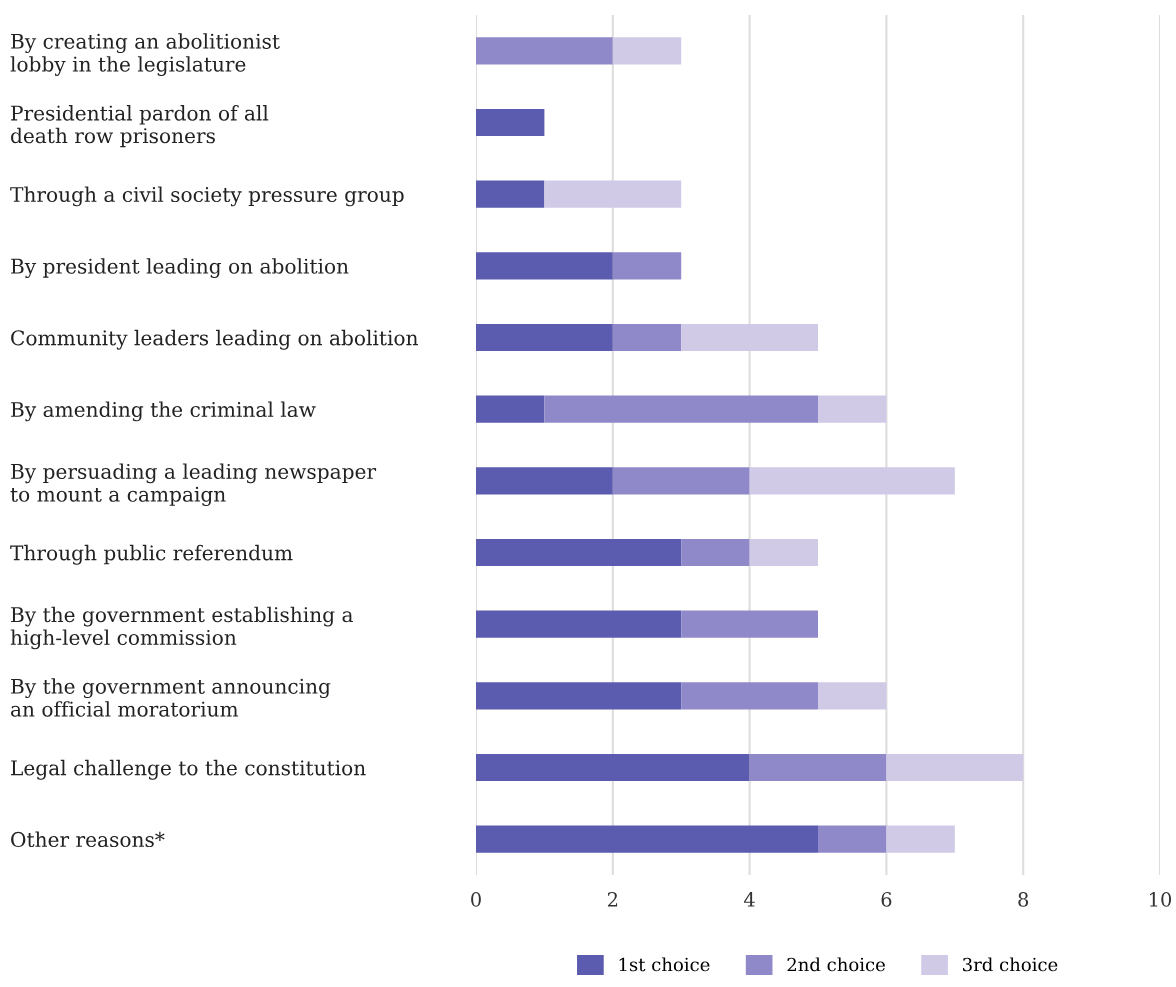 Image resolution: width=1176 pixels, height=987 pixels. What do you see at coordinates (214, 339) in the screenshot?
I see `y-tick-label: Community leaders leading on abolition` at bounding box center [214, 339].